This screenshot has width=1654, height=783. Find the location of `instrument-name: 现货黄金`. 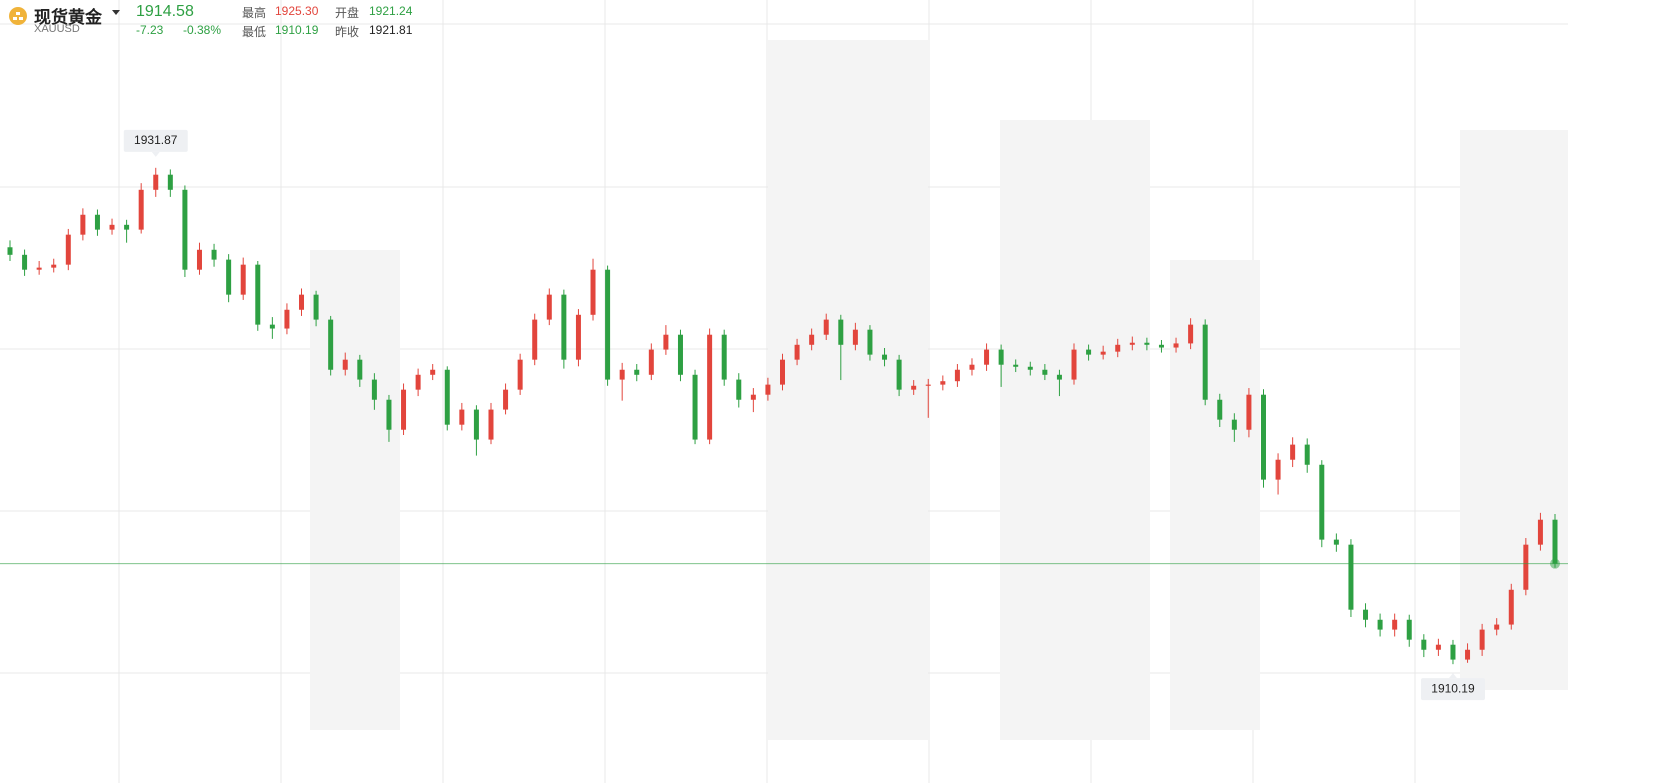

instrument-name: 现货黄金 is located at coordinates (68, 17).